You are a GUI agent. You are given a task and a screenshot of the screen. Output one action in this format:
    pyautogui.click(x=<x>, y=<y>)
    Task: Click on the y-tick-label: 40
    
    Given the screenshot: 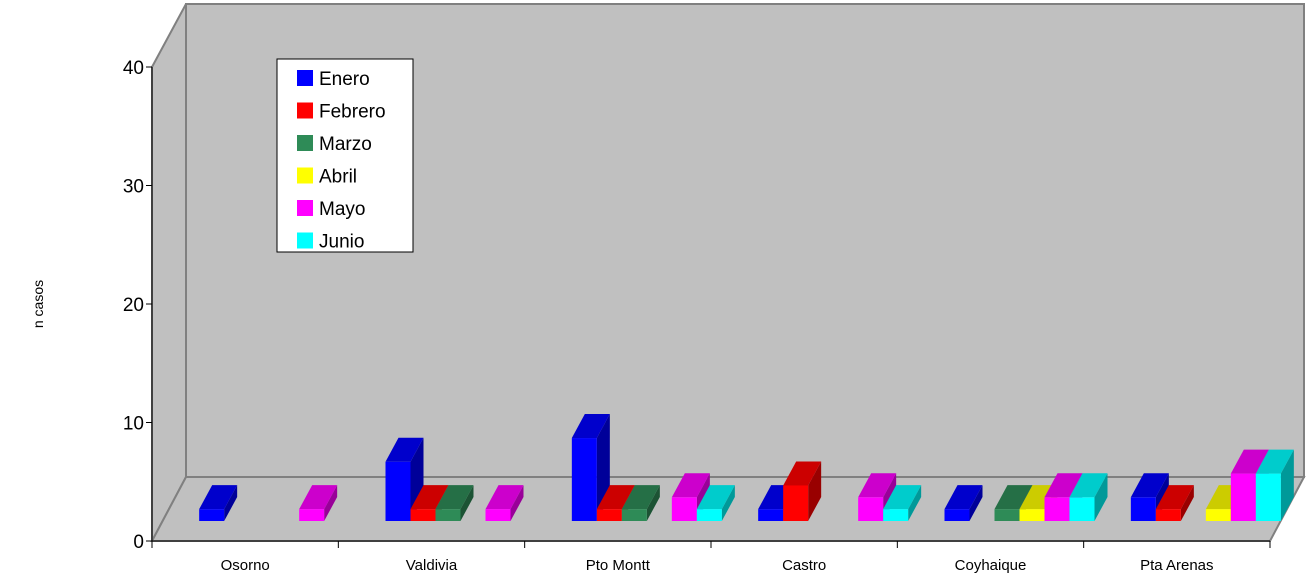 What is the action you would take?
    pyautogui.click(x=133, y=68)
    